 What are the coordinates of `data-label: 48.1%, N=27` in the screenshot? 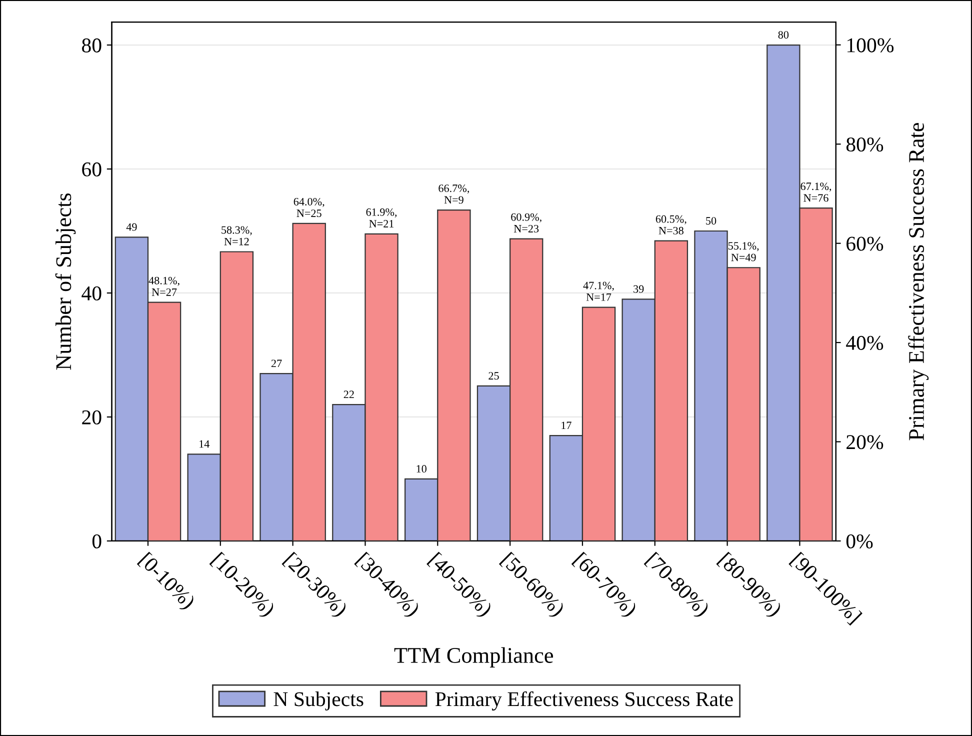 It's located at (164, 286).